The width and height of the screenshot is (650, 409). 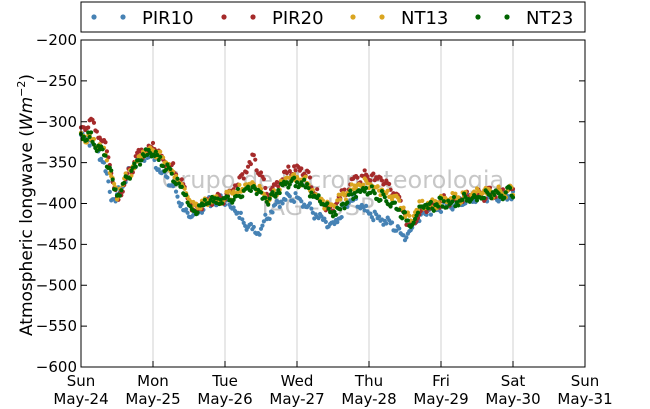 I want to click on y-tick-label: −350, so click(x=56, y=163).